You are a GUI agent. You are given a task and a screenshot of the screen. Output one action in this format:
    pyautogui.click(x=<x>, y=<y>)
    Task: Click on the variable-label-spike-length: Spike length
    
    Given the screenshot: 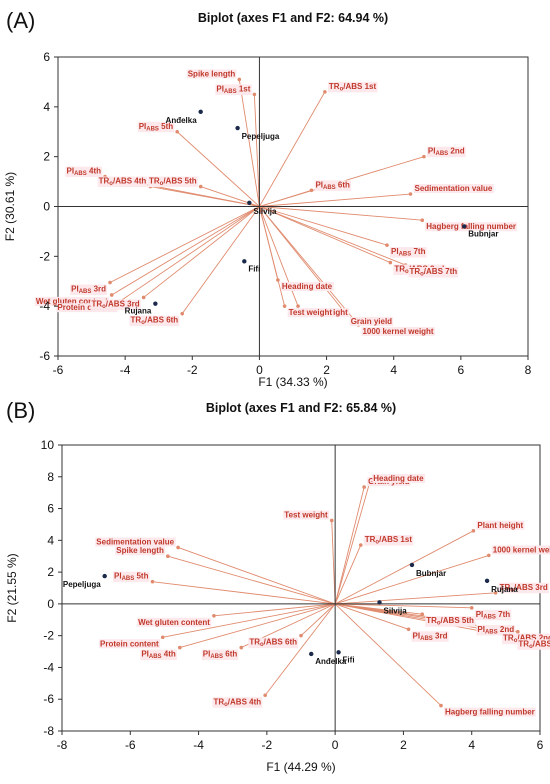 What is the action you would take?
    pyautogui.click(x=140, y=550)
    